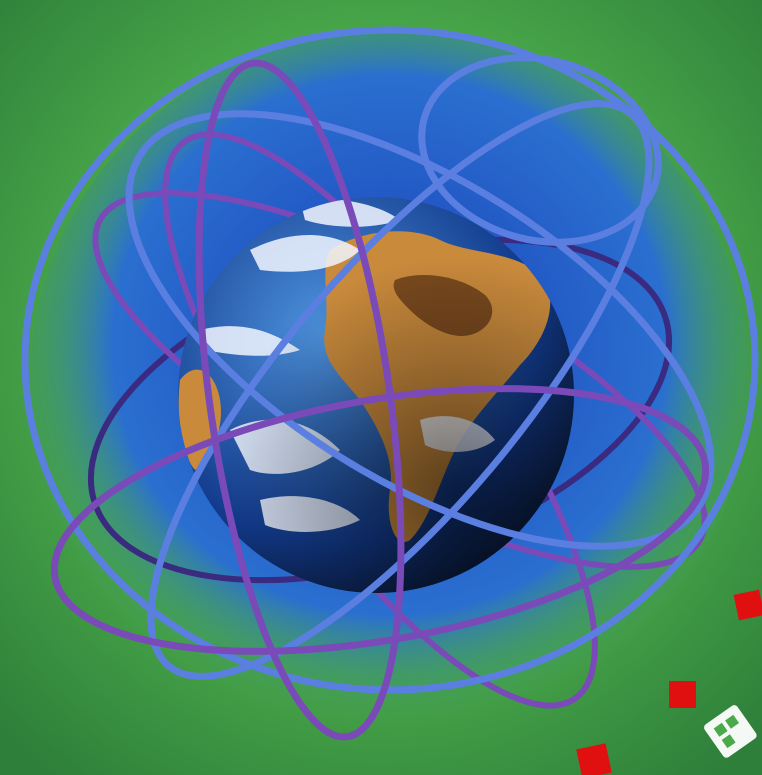  I want to click on marker-group, so click(669, 682).